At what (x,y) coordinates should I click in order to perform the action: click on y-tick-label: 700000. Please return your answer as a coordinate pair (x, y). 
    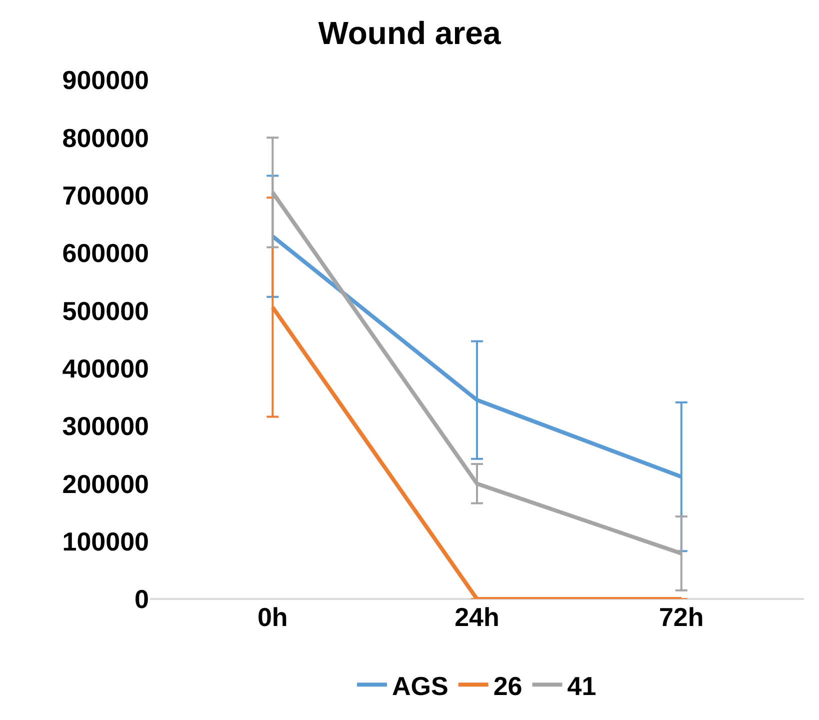
    Looking at the image, I should click on (105, 195).